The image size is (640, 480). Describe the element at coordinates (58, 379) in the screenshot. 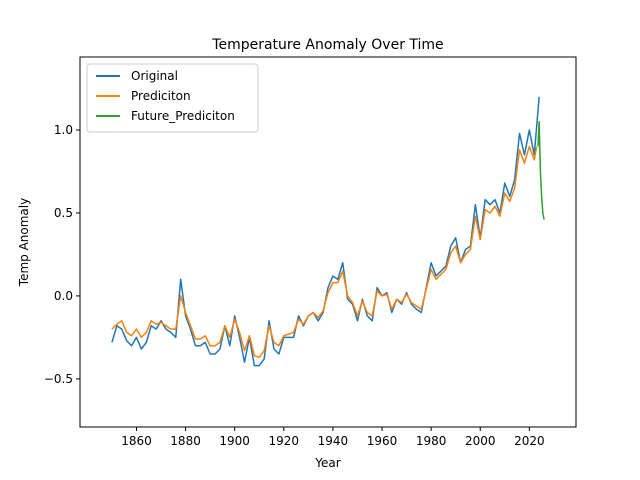

I see `y-tick-label: −0.5` at that location.